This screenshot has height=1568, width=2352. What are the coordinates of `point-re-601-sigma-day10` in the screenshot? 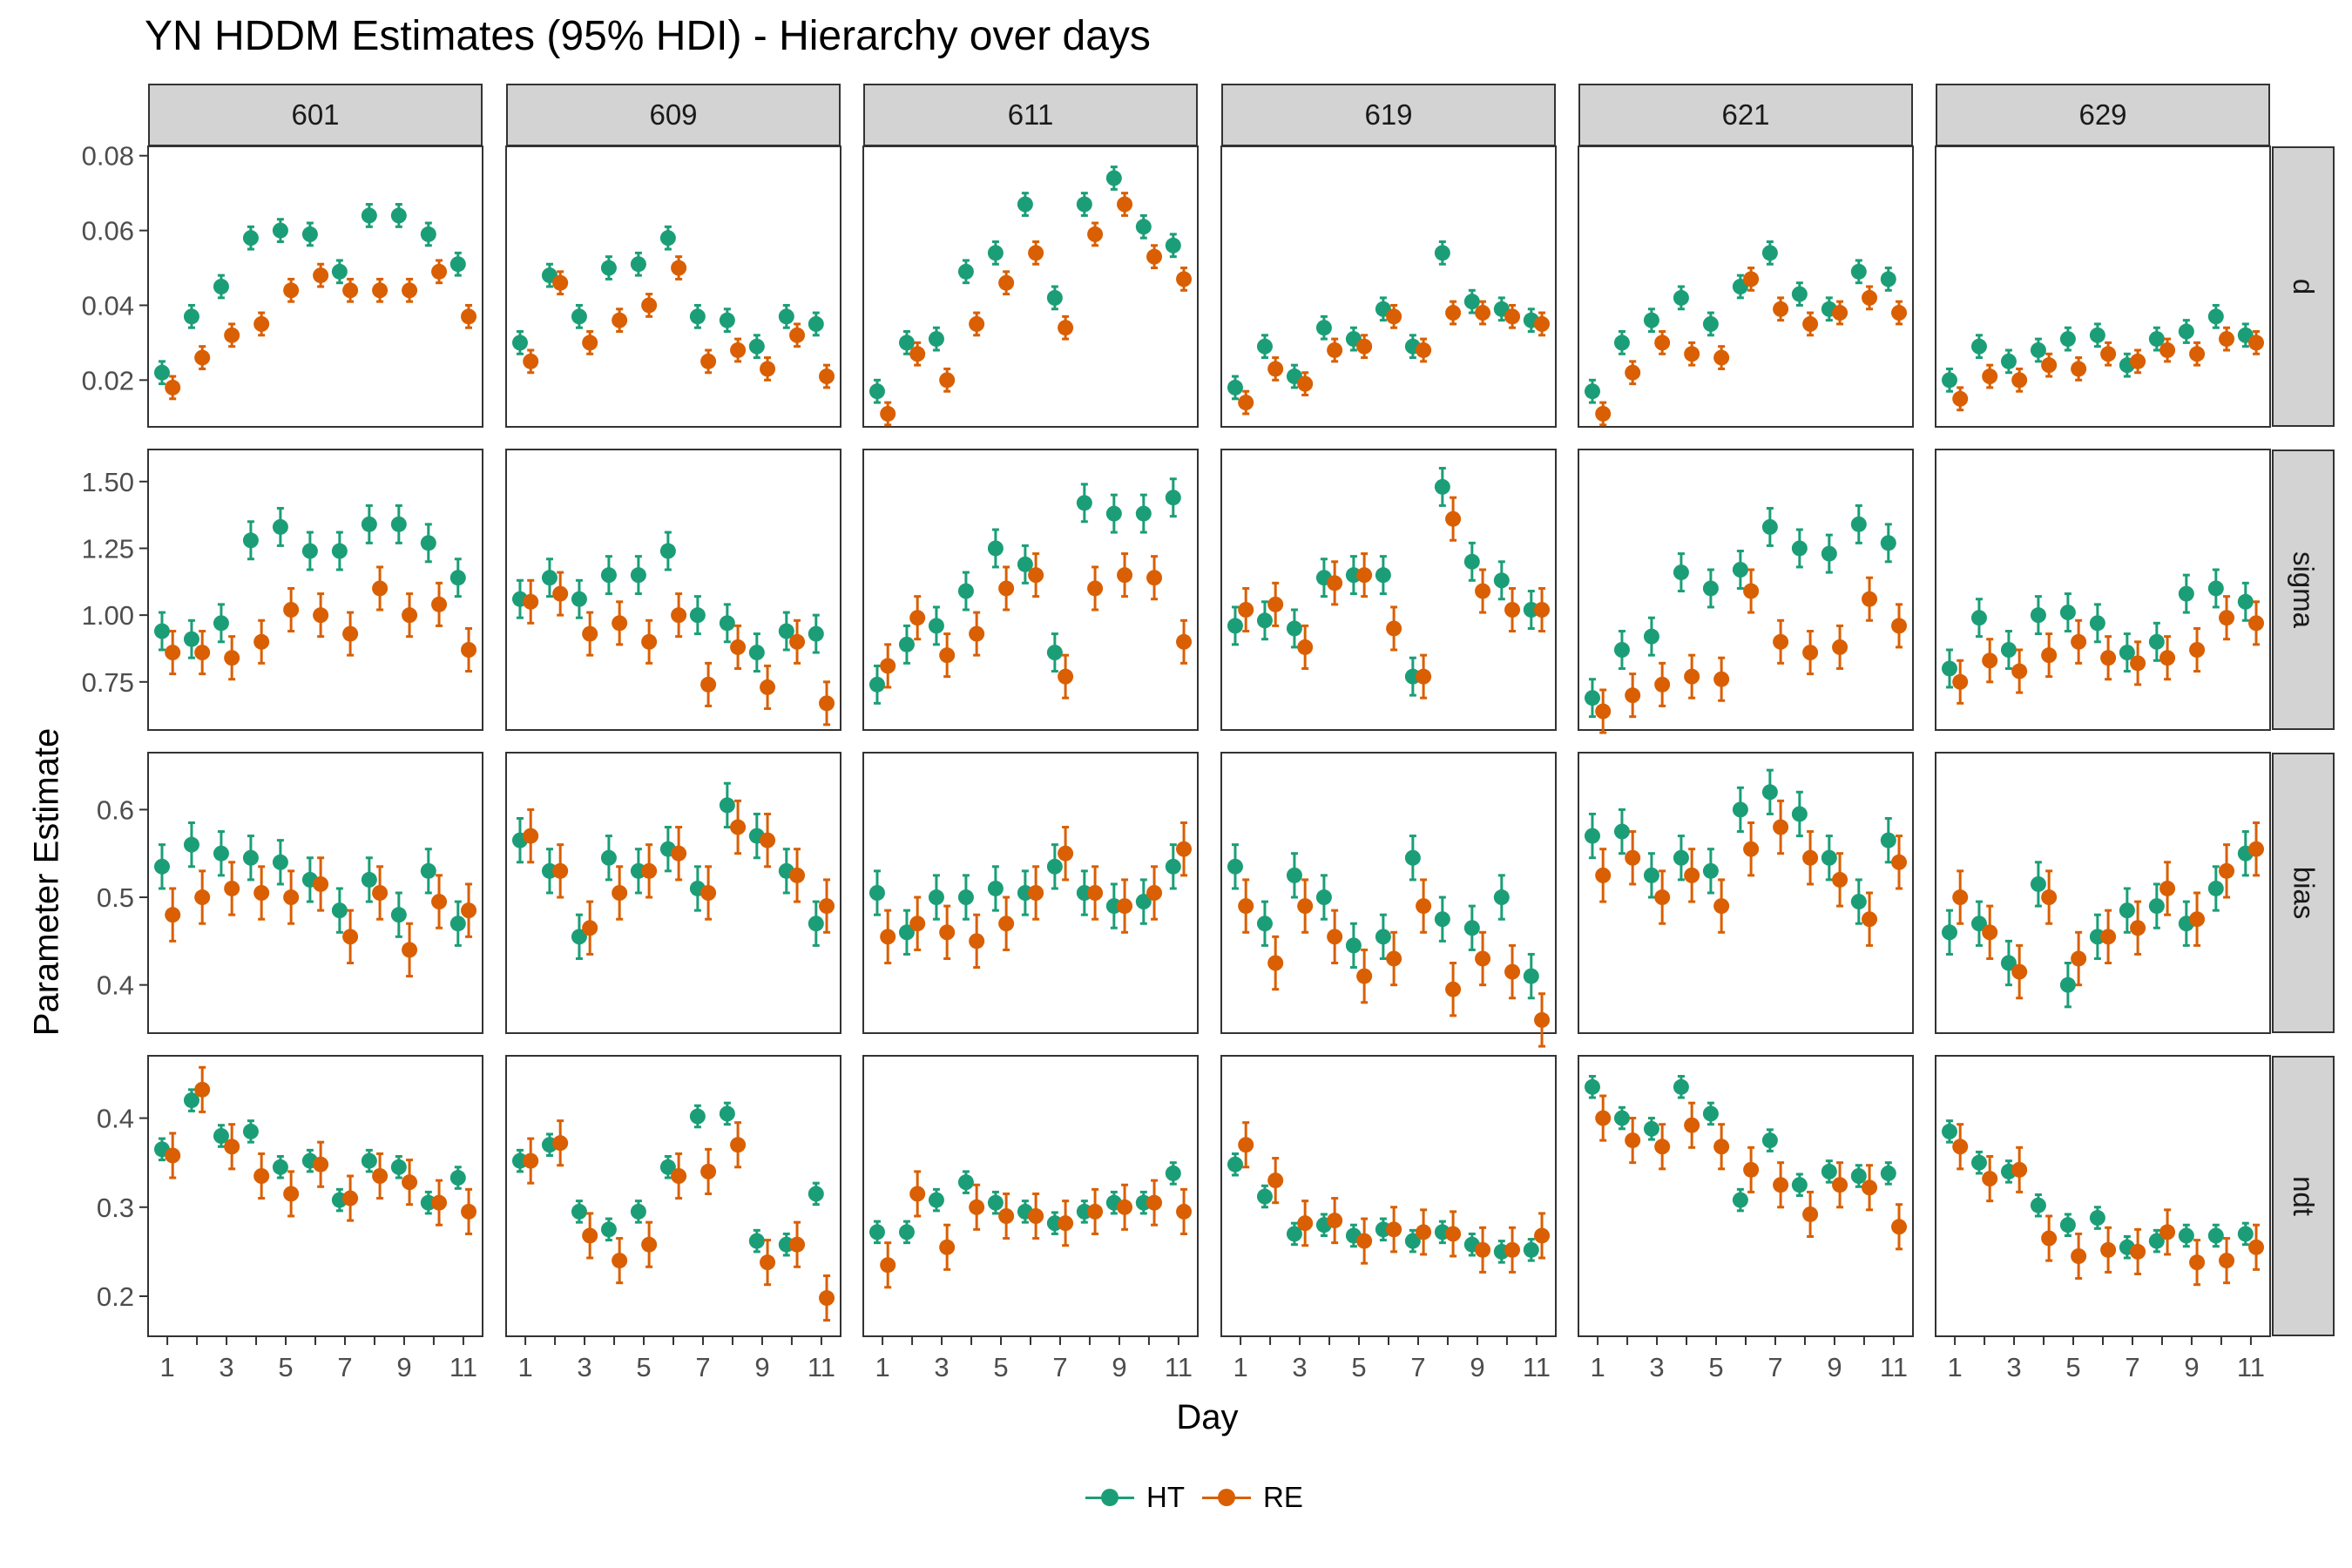 It's located at (439, 604).